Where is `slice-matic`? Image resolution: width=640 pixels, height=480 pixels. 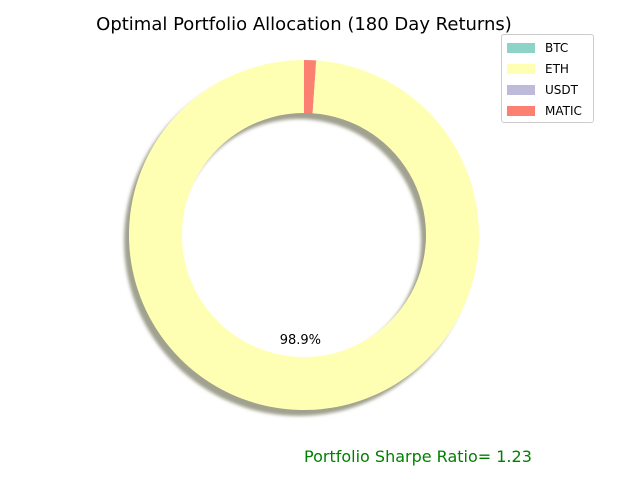
slice-matic is located at coordinates (310, 87).